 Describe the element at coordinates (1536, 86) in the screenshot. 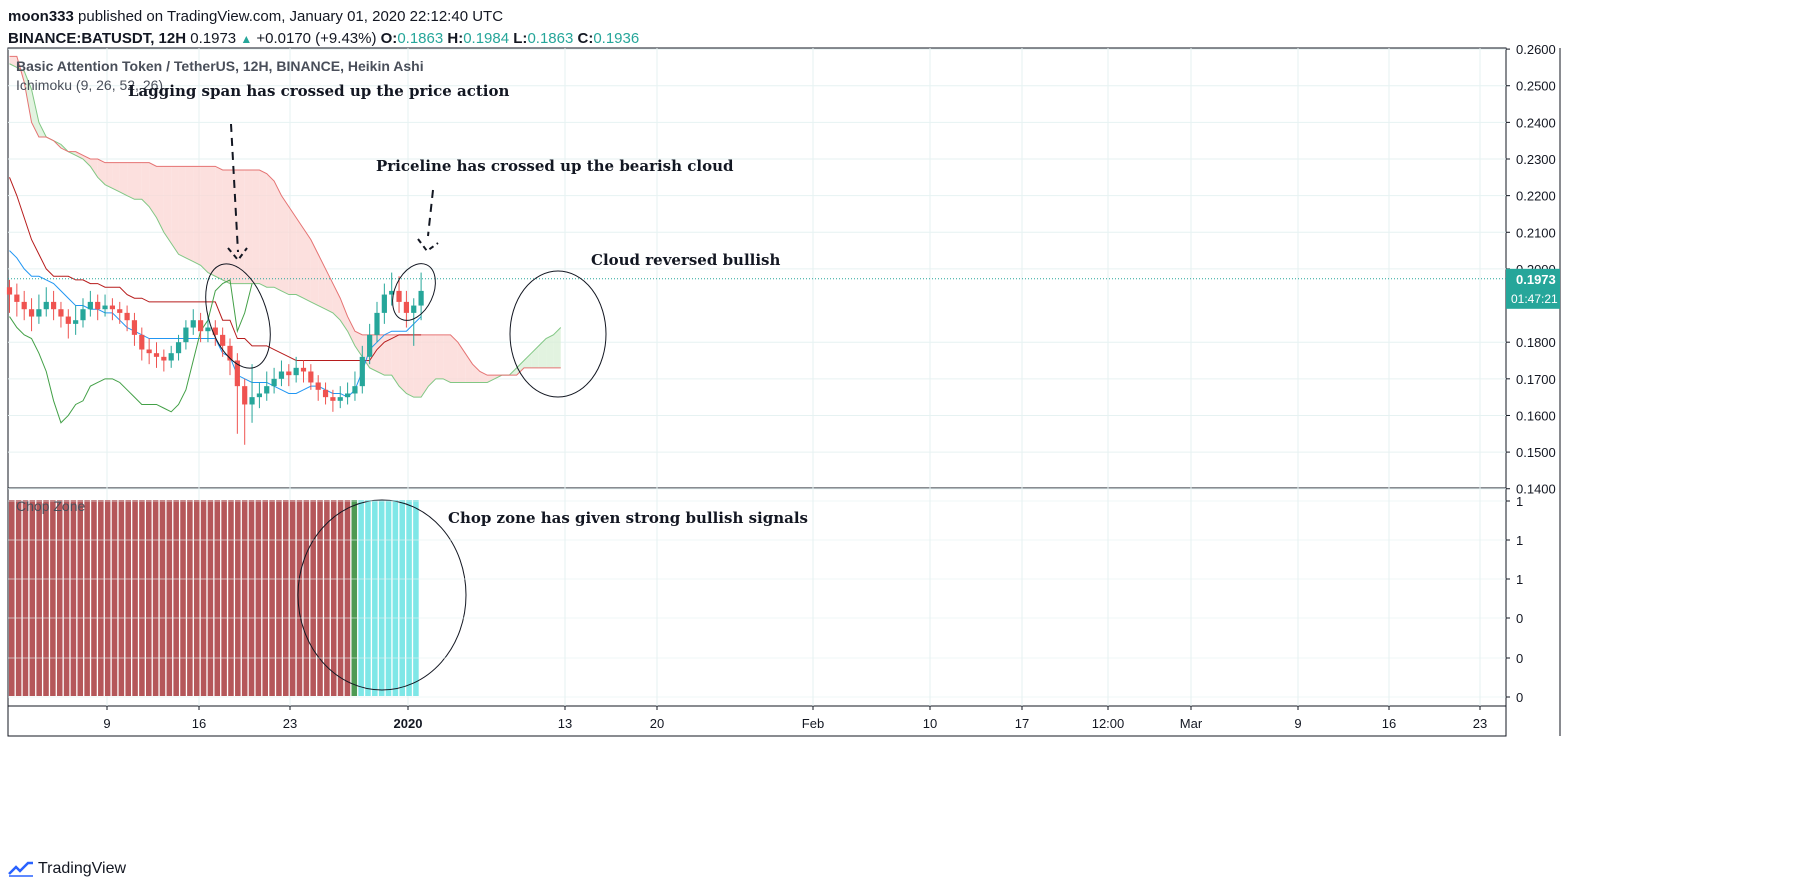

I see `y-tick-label: 0.2500` at that location.